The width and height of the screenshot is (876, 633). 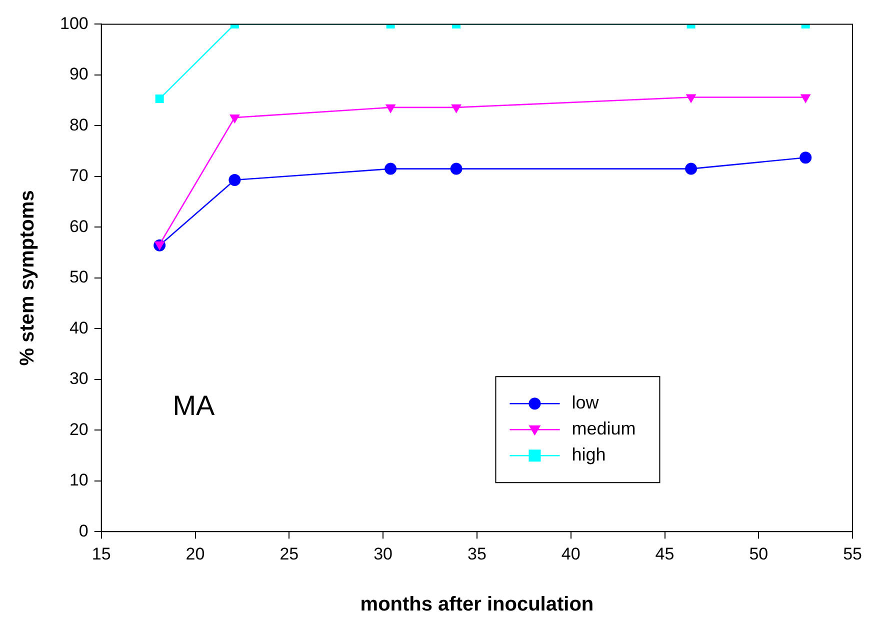 I want to click on y-tick-label: 80, so click(x=78, y=124).